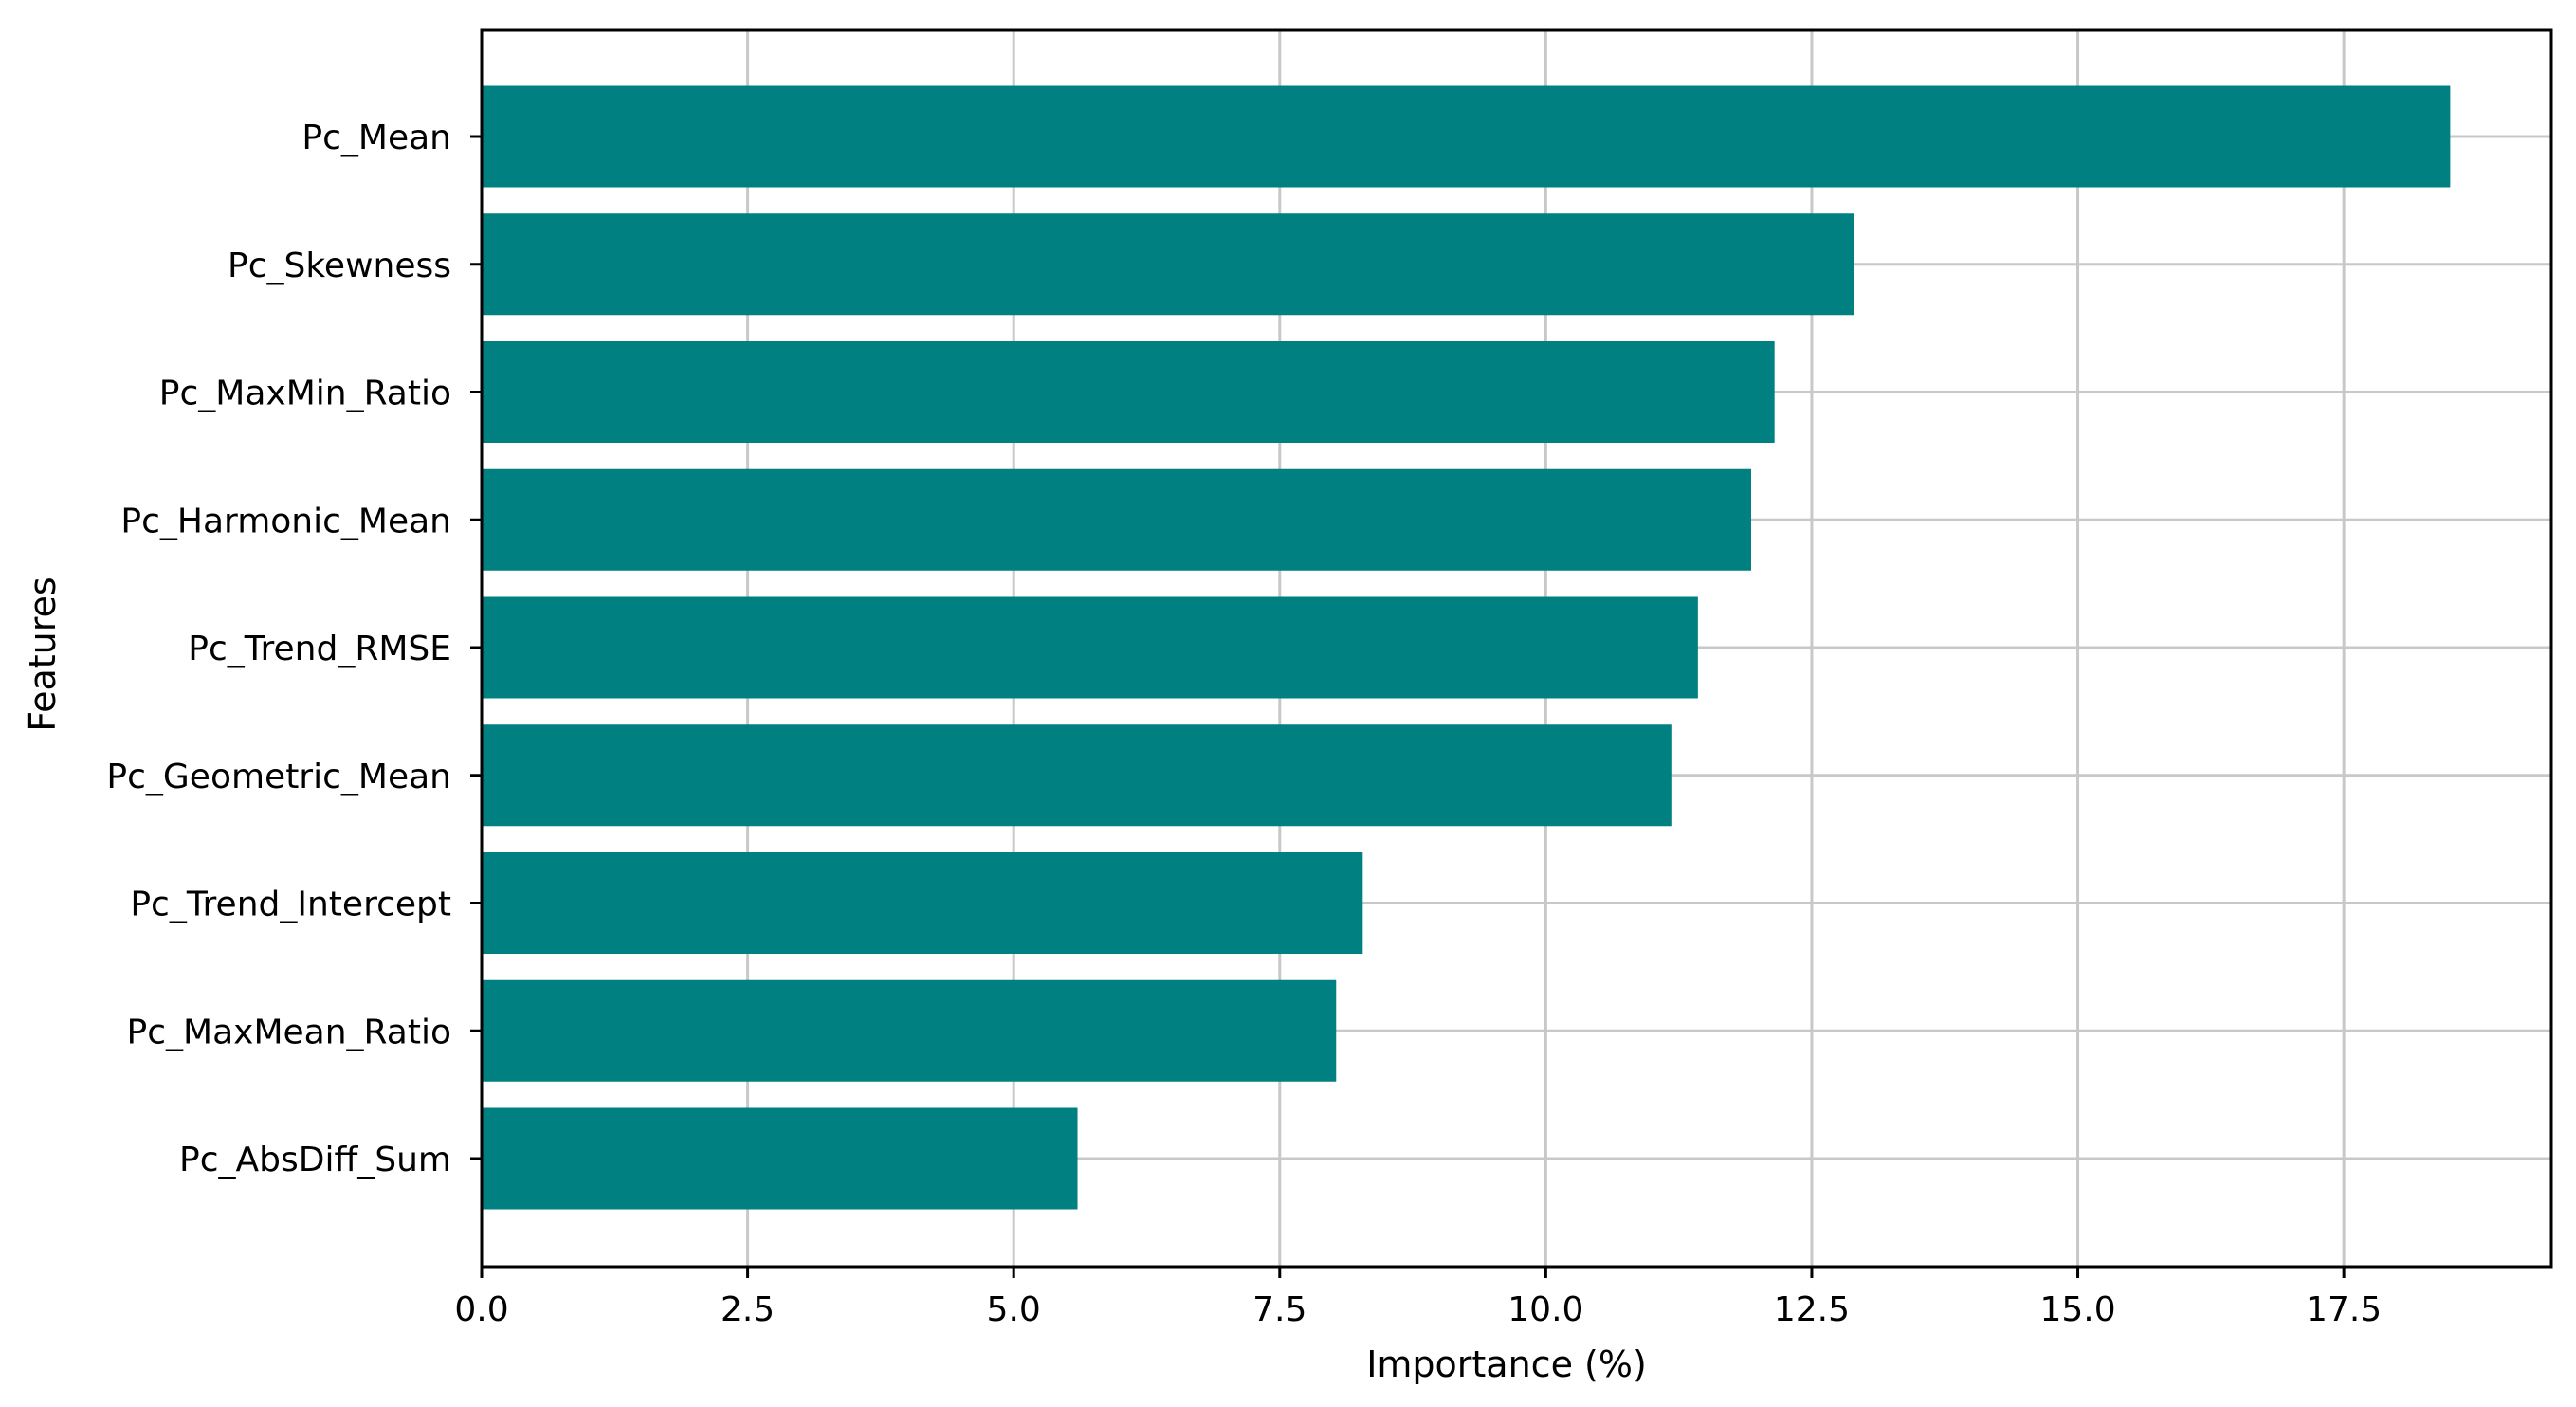 The width and height of the screenshot is (2576, 1407). I want to click on x-tick-label: 12.5, so click(1812, 1309).